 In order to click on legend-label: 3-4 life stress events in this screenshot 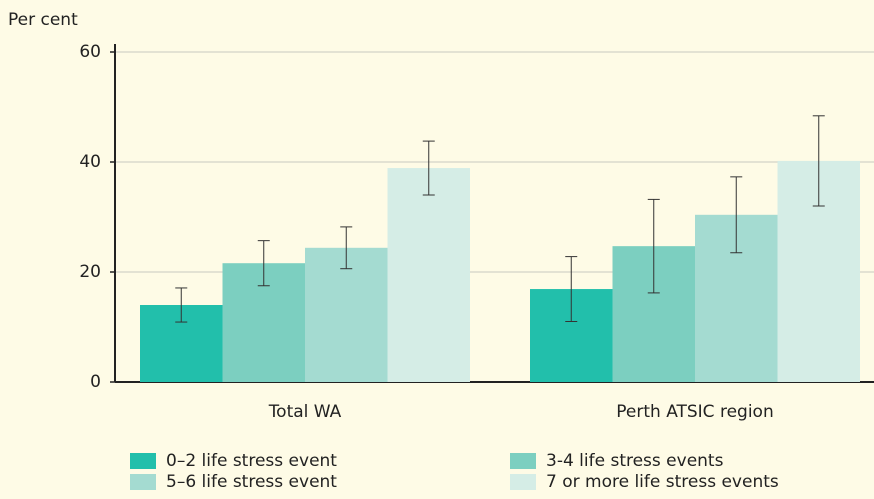, I will do `click(635, 461)`.